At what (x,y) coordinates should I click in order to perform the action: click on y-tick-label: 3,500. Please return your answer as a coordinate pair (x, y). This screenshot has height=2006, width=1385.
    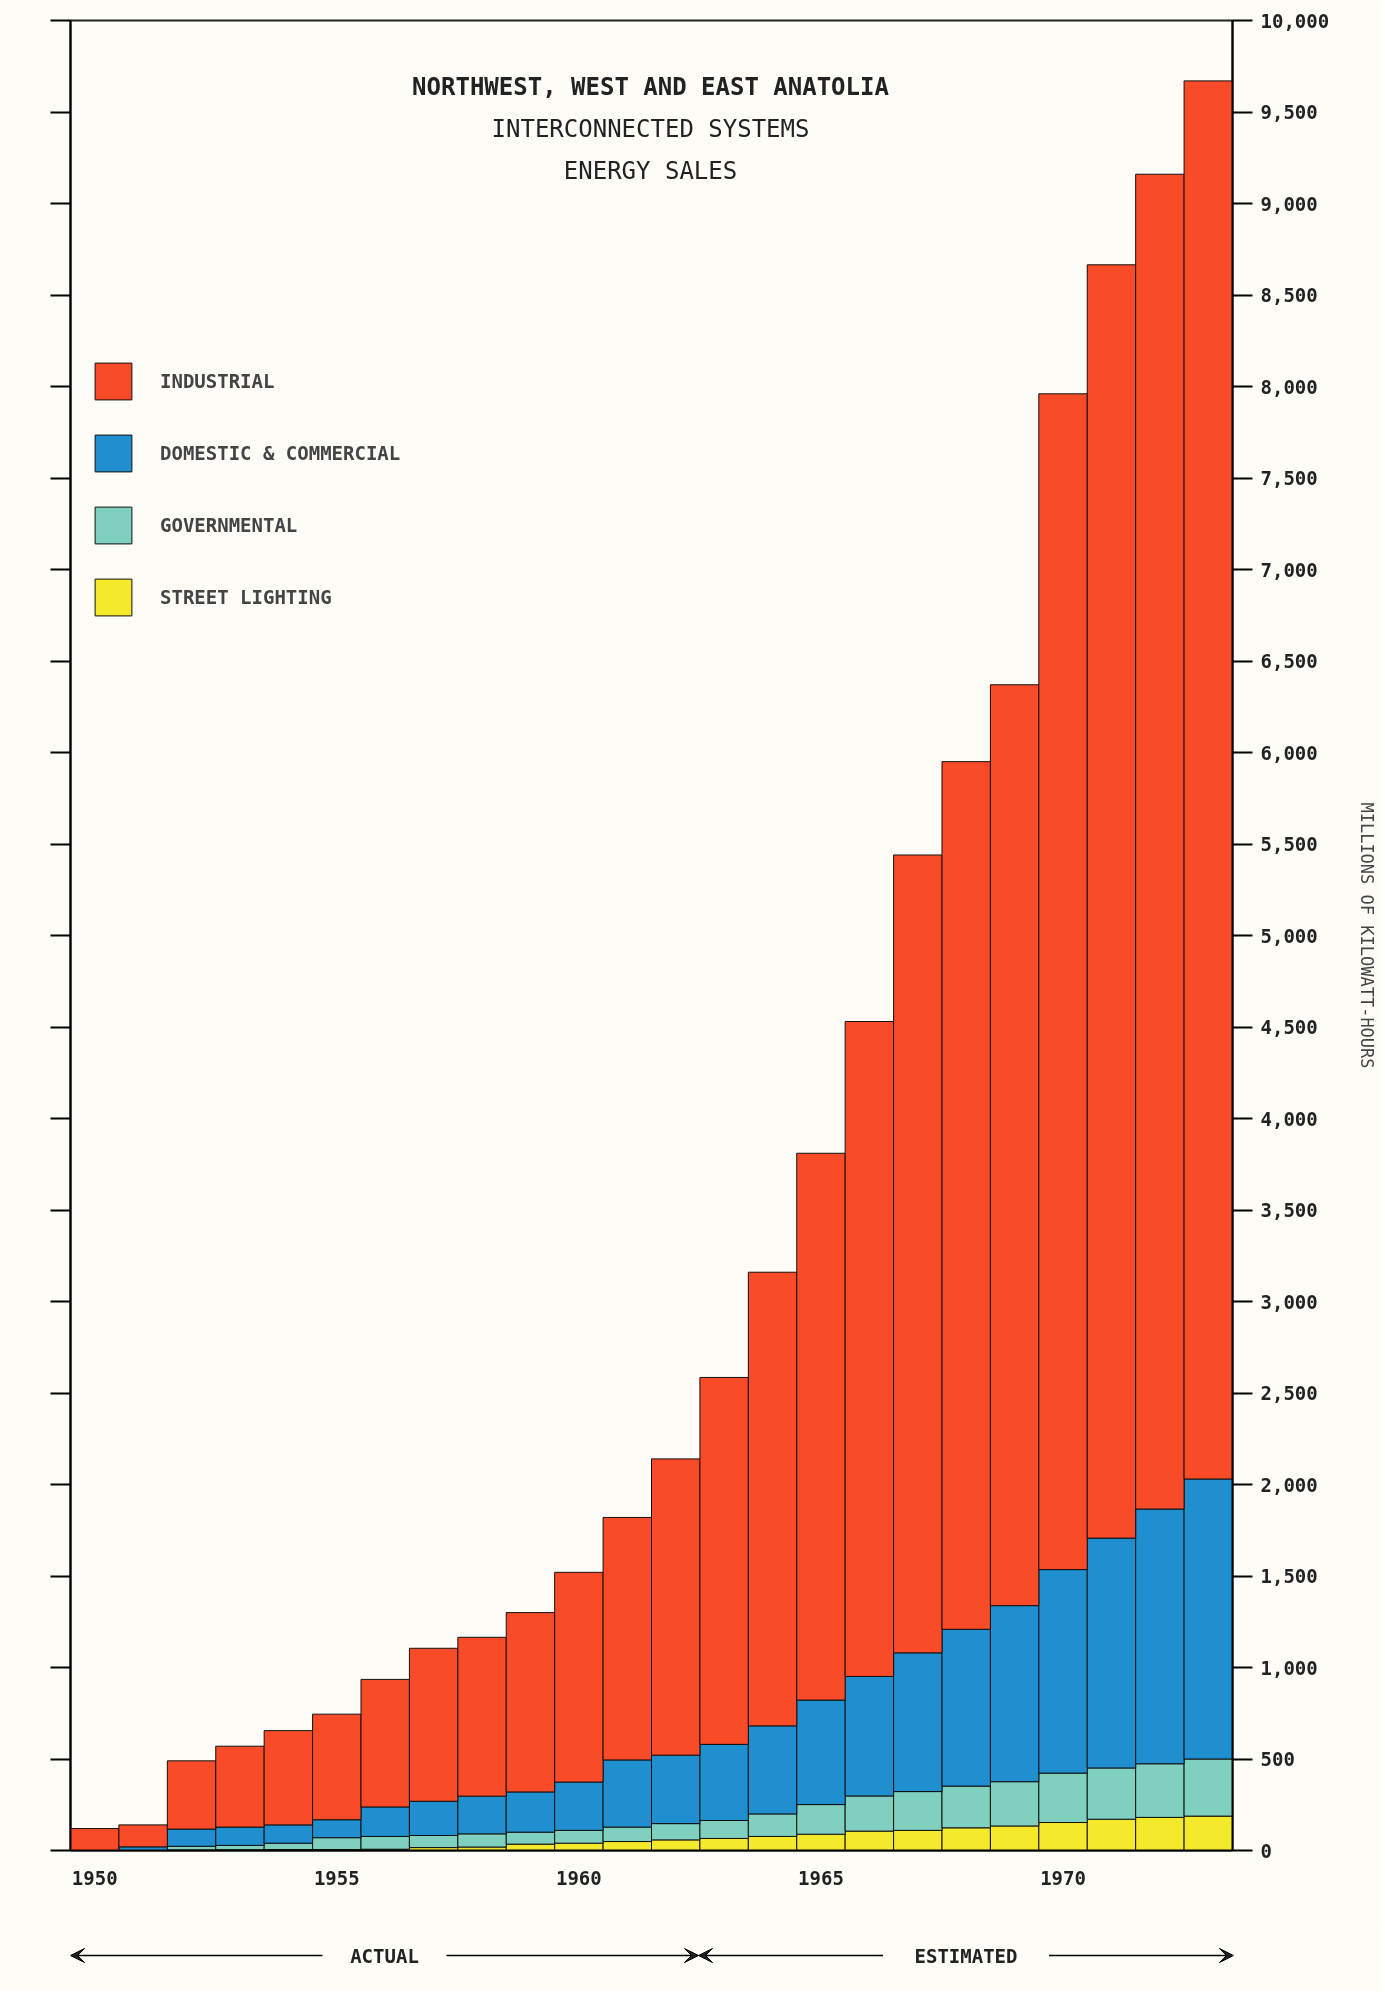
    Looking at the image, I should click on (1289, 1210).